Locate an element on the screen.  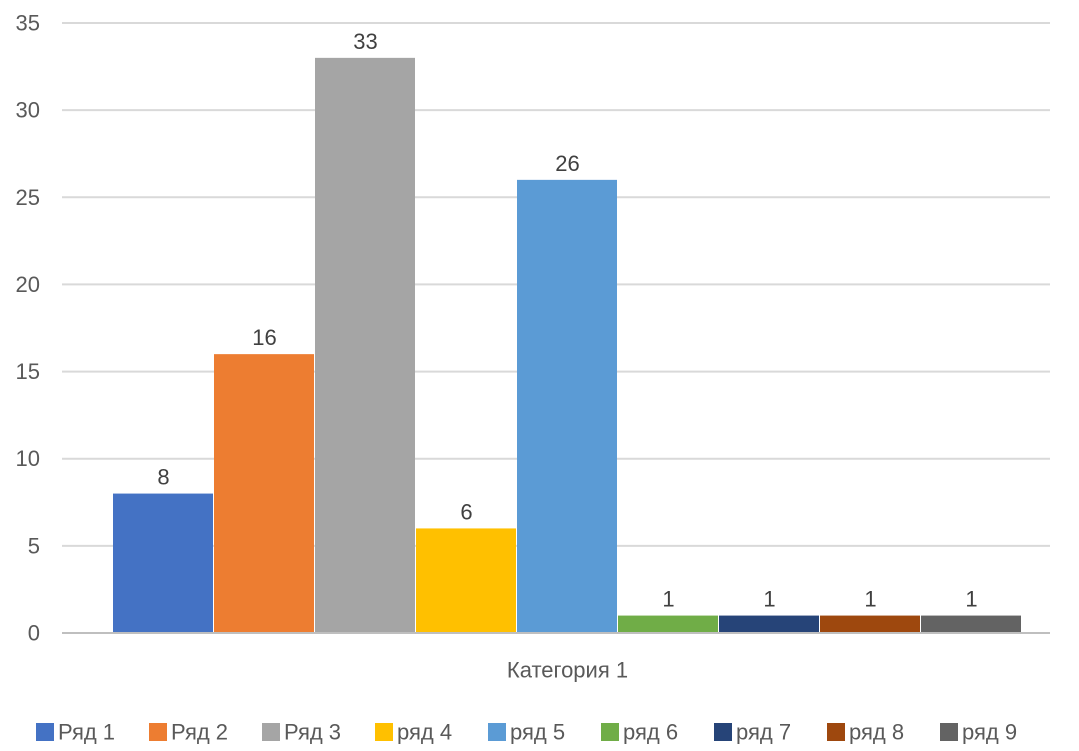
x-axis: Категория 1 is located at coordinates (567, 670).